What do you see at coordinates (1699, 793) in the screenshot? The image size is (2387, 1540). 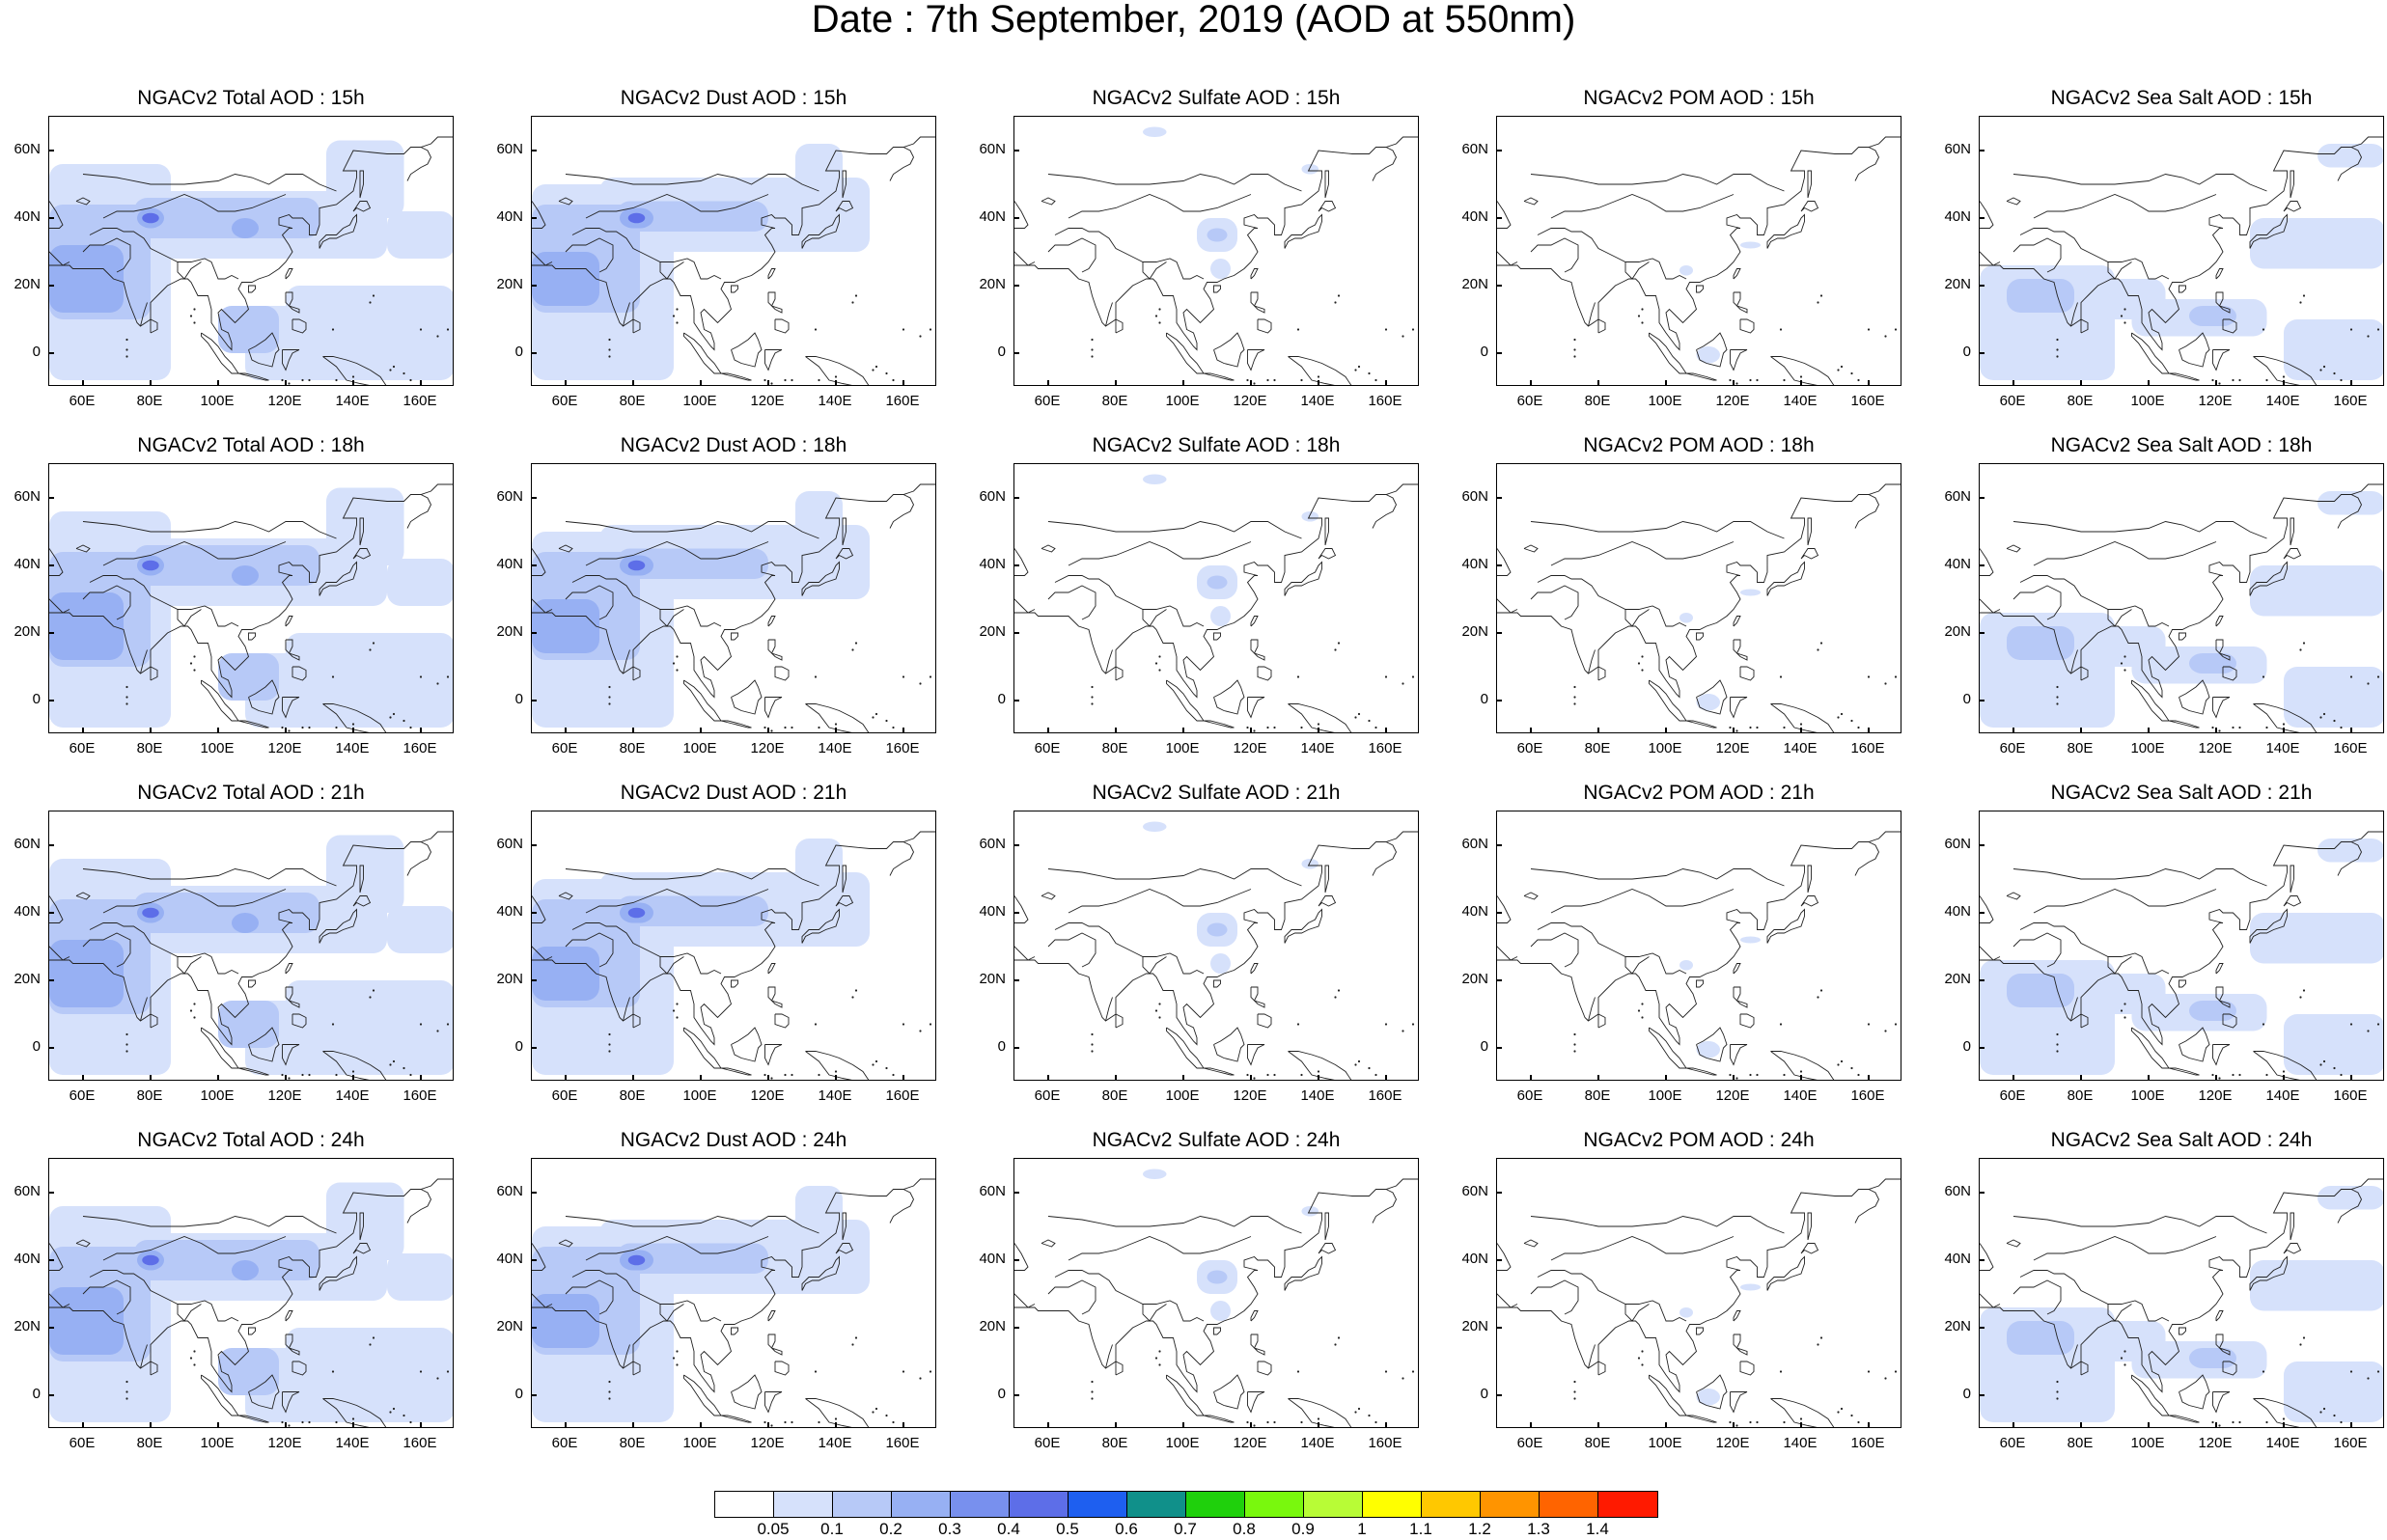 I see `panel-title: NGACv2 POM AOD : 21h` at bounding box center [1699, 793].